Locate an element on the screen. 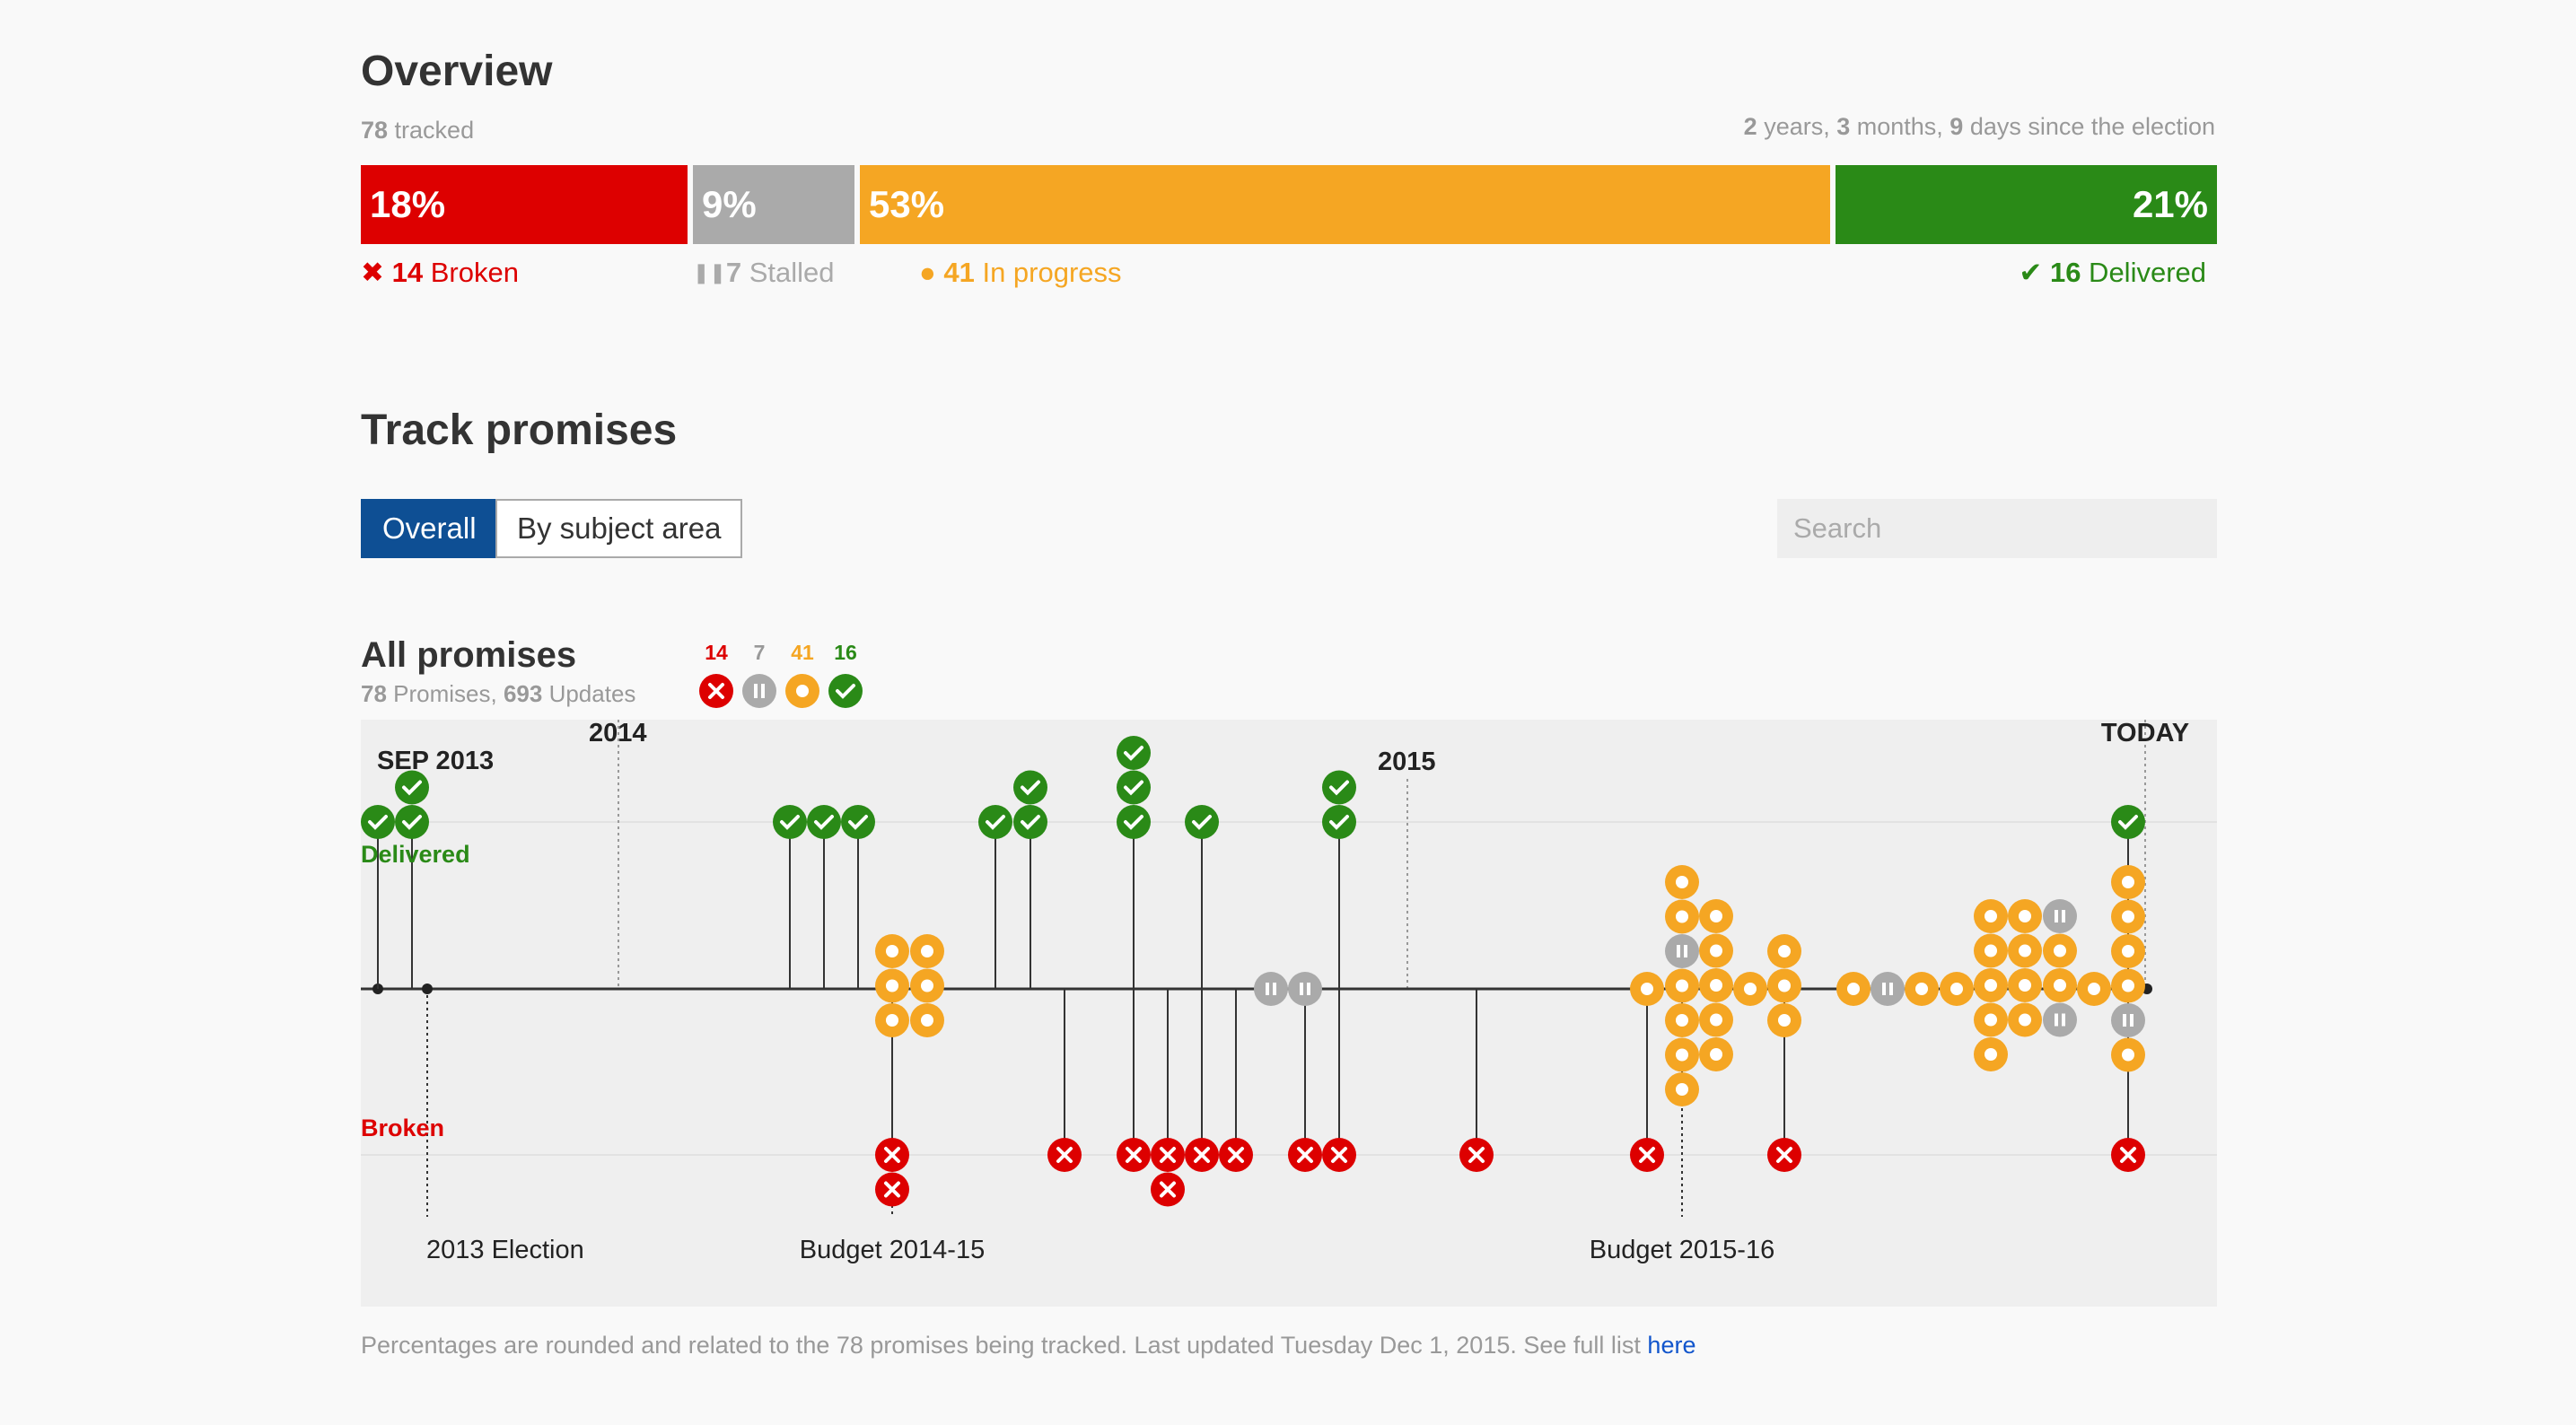 The width and height of the screenshot is (2576, 1425). event-label: Budget 2015-16 is located at coordinates (1682, 1250).